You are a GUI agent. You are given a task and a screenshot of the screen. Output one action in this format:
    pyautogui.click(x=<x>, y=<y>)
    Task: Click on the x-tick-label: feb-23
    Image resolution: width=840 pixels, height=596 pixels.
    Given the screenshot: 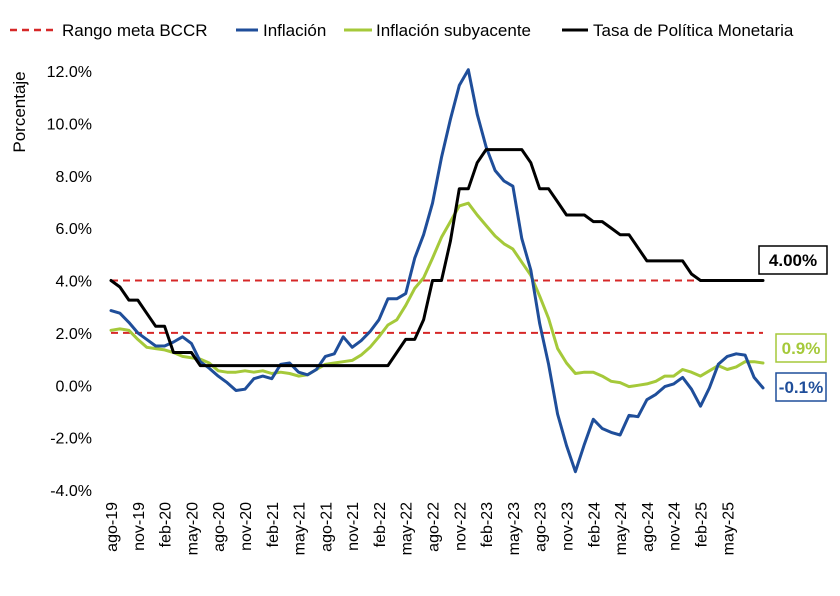 What is the action you would take?
    pyautogui.click(x=487, y=524)
    